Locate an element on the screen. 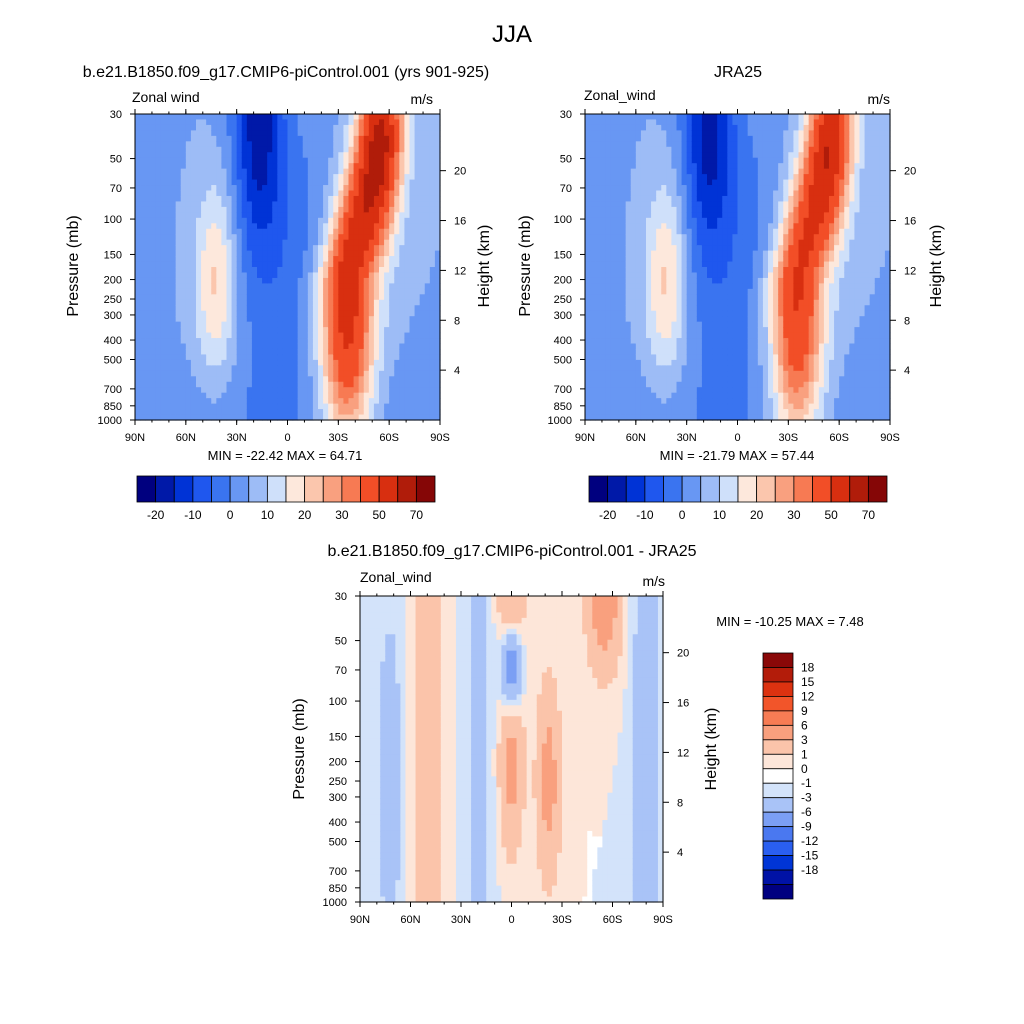 This screenshot has height=1024, width=1024. y-right-tick-label: 4 is located at coordinates (457, 371).